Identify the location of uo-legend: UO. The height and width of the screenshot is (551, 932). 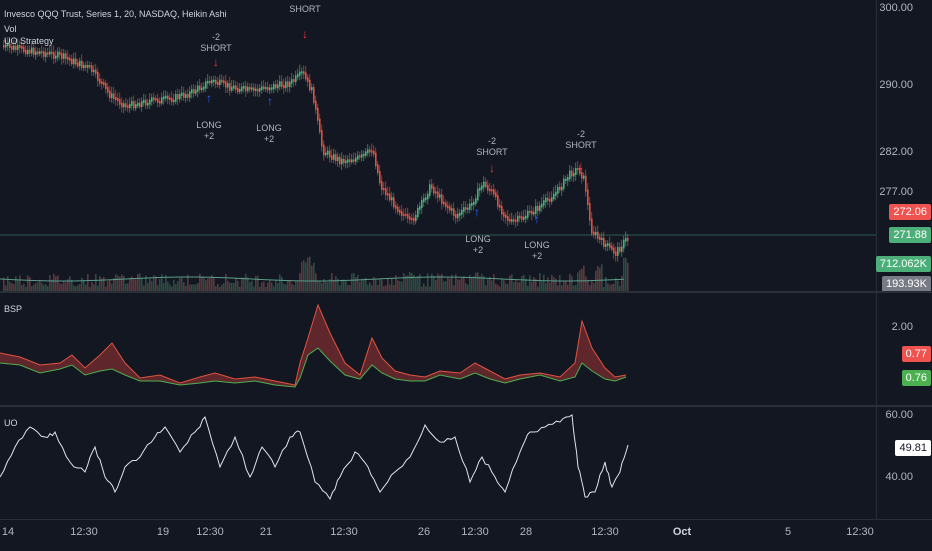
(11, 423).